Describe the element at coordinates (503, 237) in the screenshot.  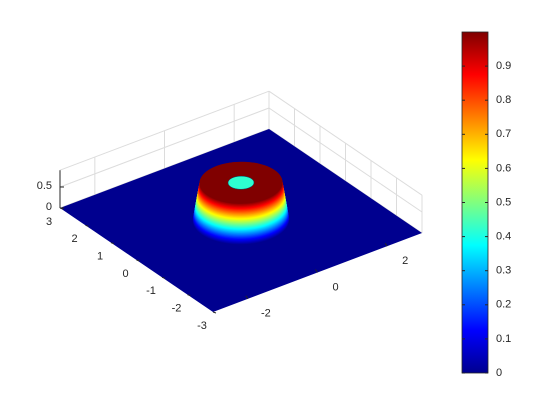
I see `colorbar-tick-label: 0.4` at that location.